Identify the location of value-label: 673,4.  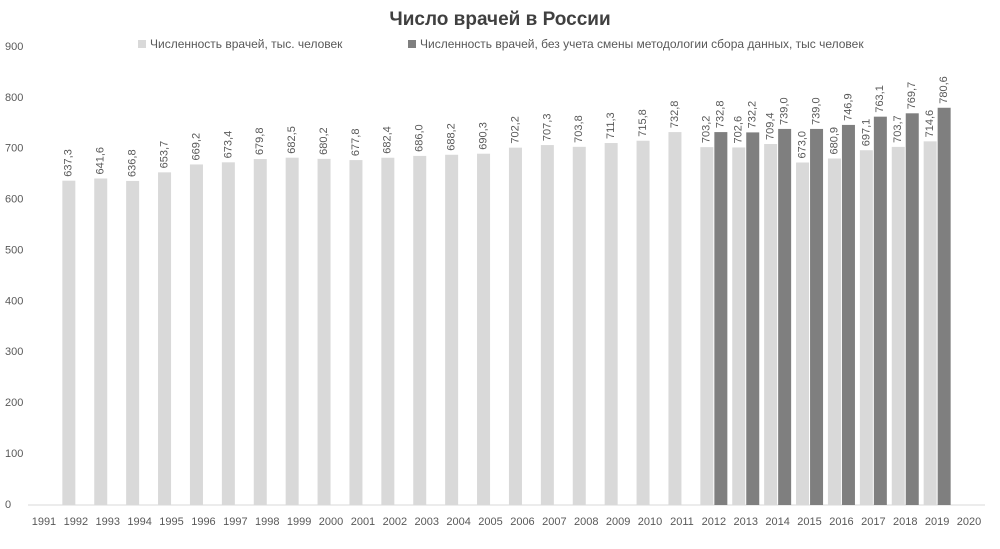
(228, 145).